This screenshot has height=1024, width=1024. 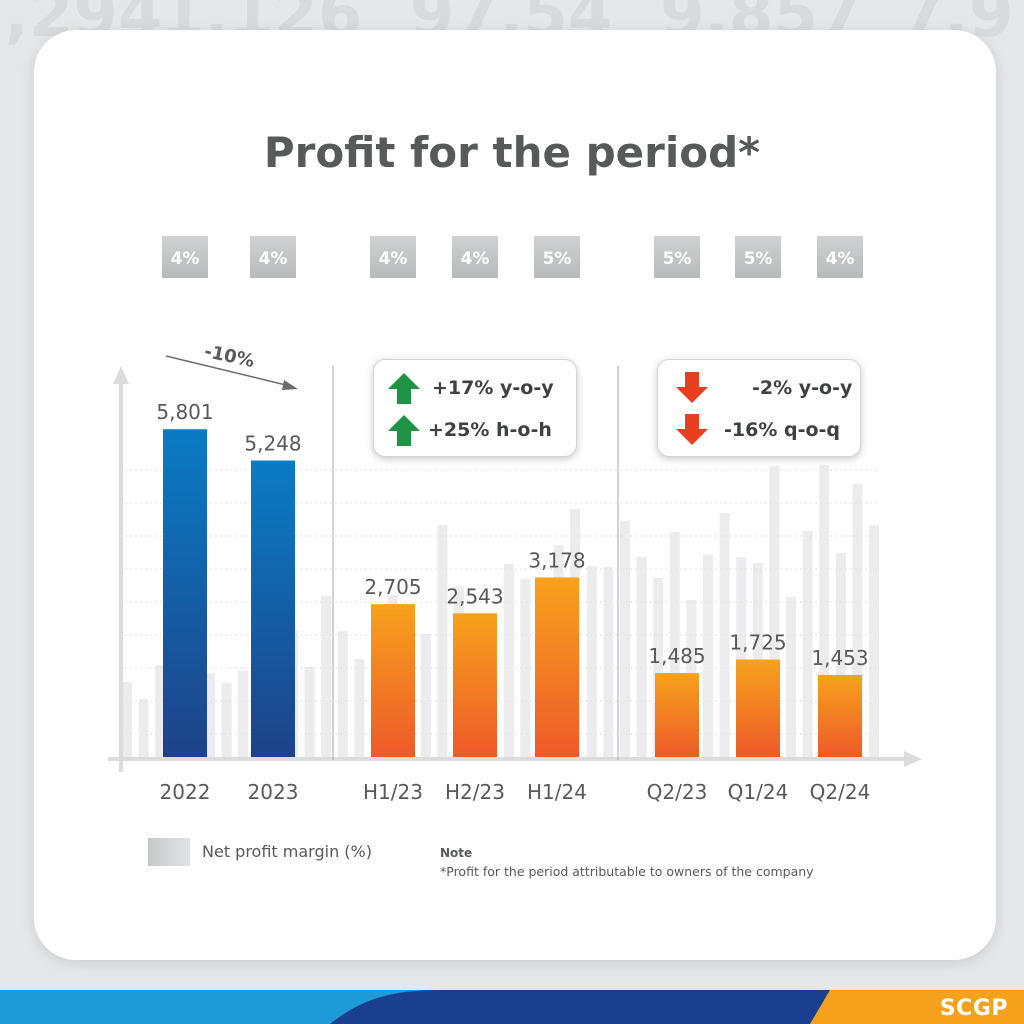 What do you see at coordinates (512, 152) in the screenshot?
I see `chart-title: Profit for the period*` at bounding box center [512, 152].